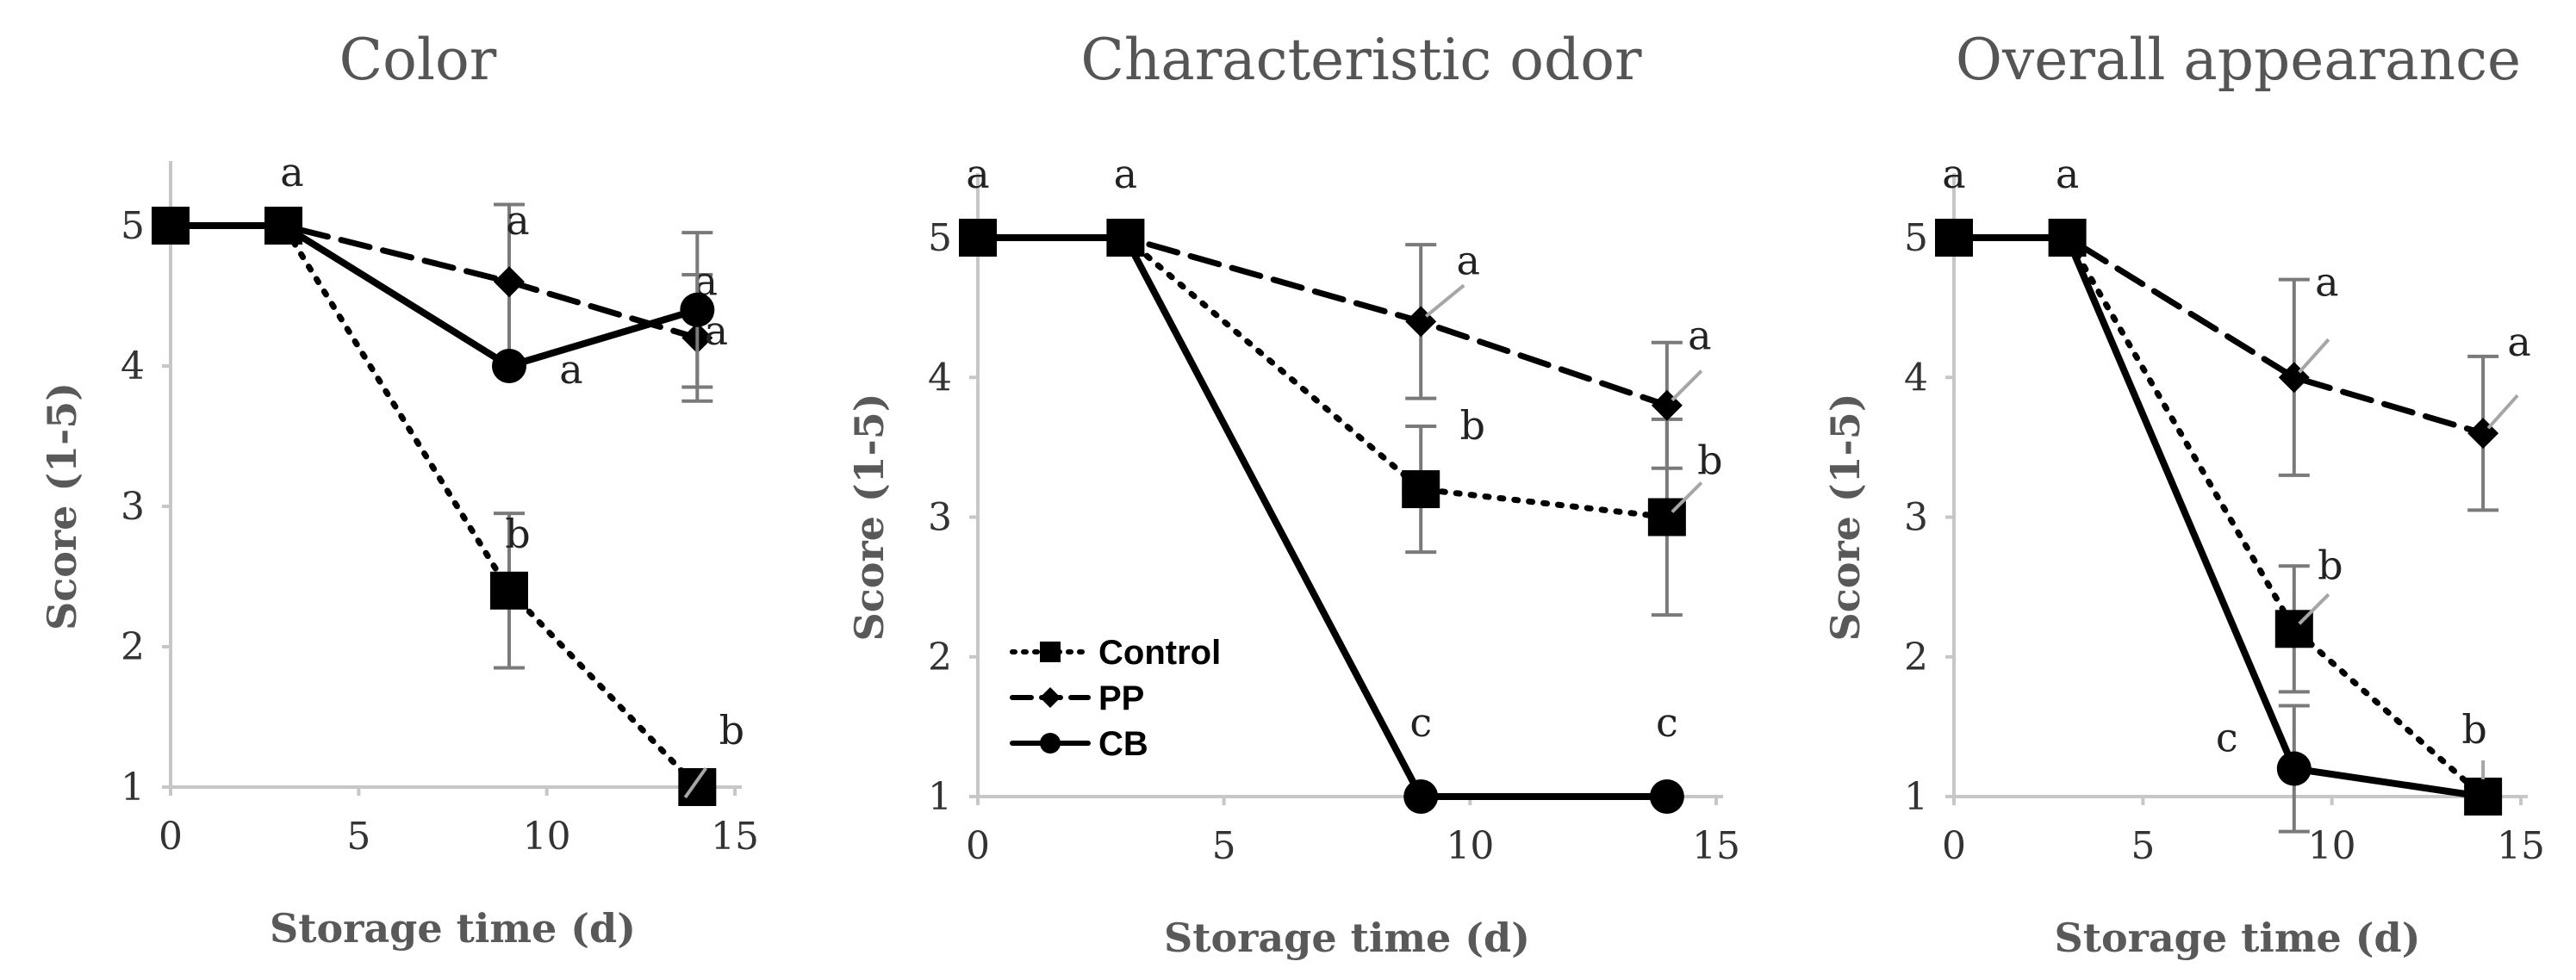  What do you see at coordinates (510, 282) in the screenshot?
I see `data-point-pp` at bounding box center [510, 282].